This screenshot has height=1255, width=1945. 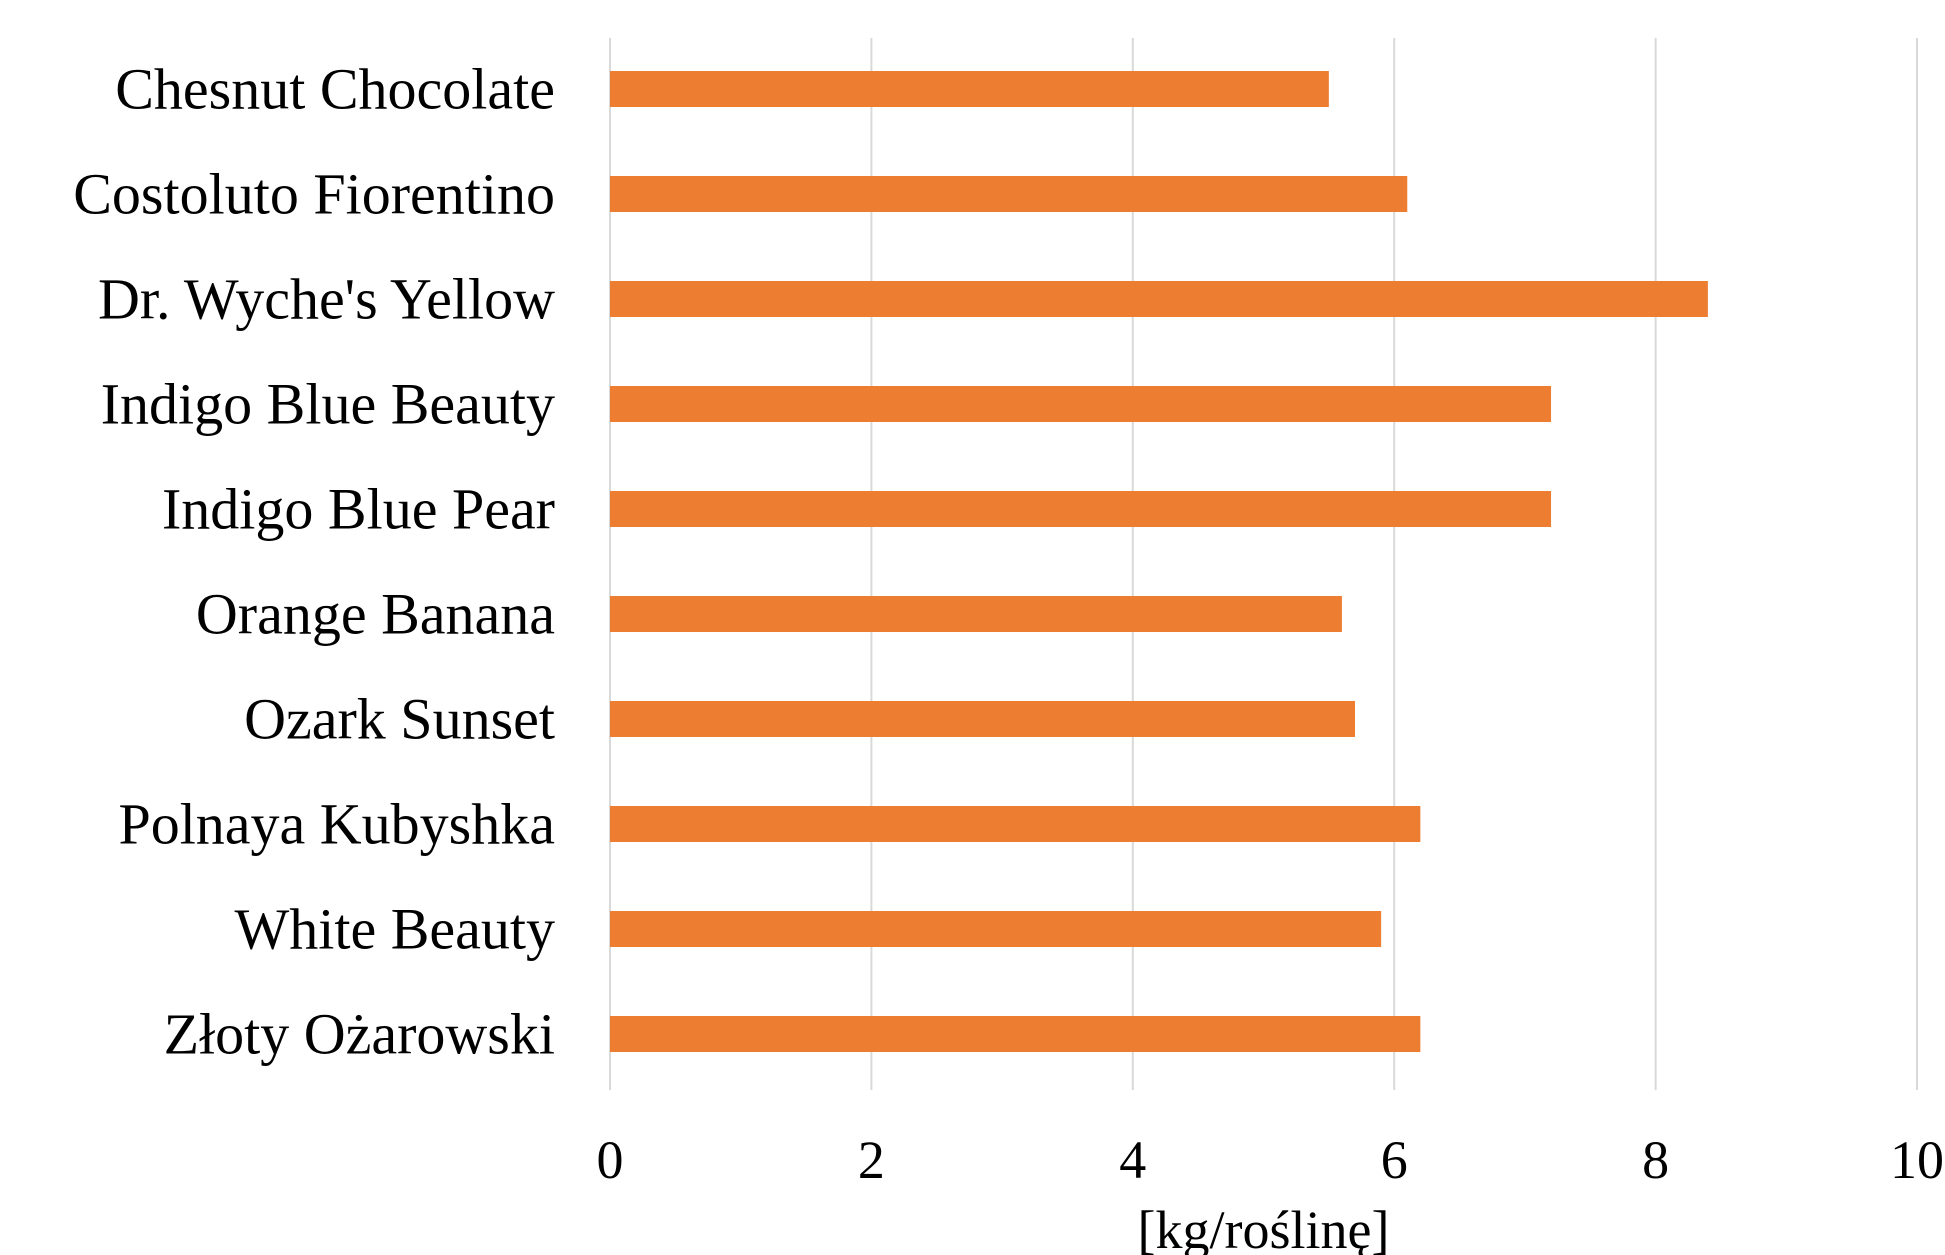 What do you see at coordinates (610, 1160) in the screenshot?
I see `x-tick-label: 0` at bounding box center [610, 1160].